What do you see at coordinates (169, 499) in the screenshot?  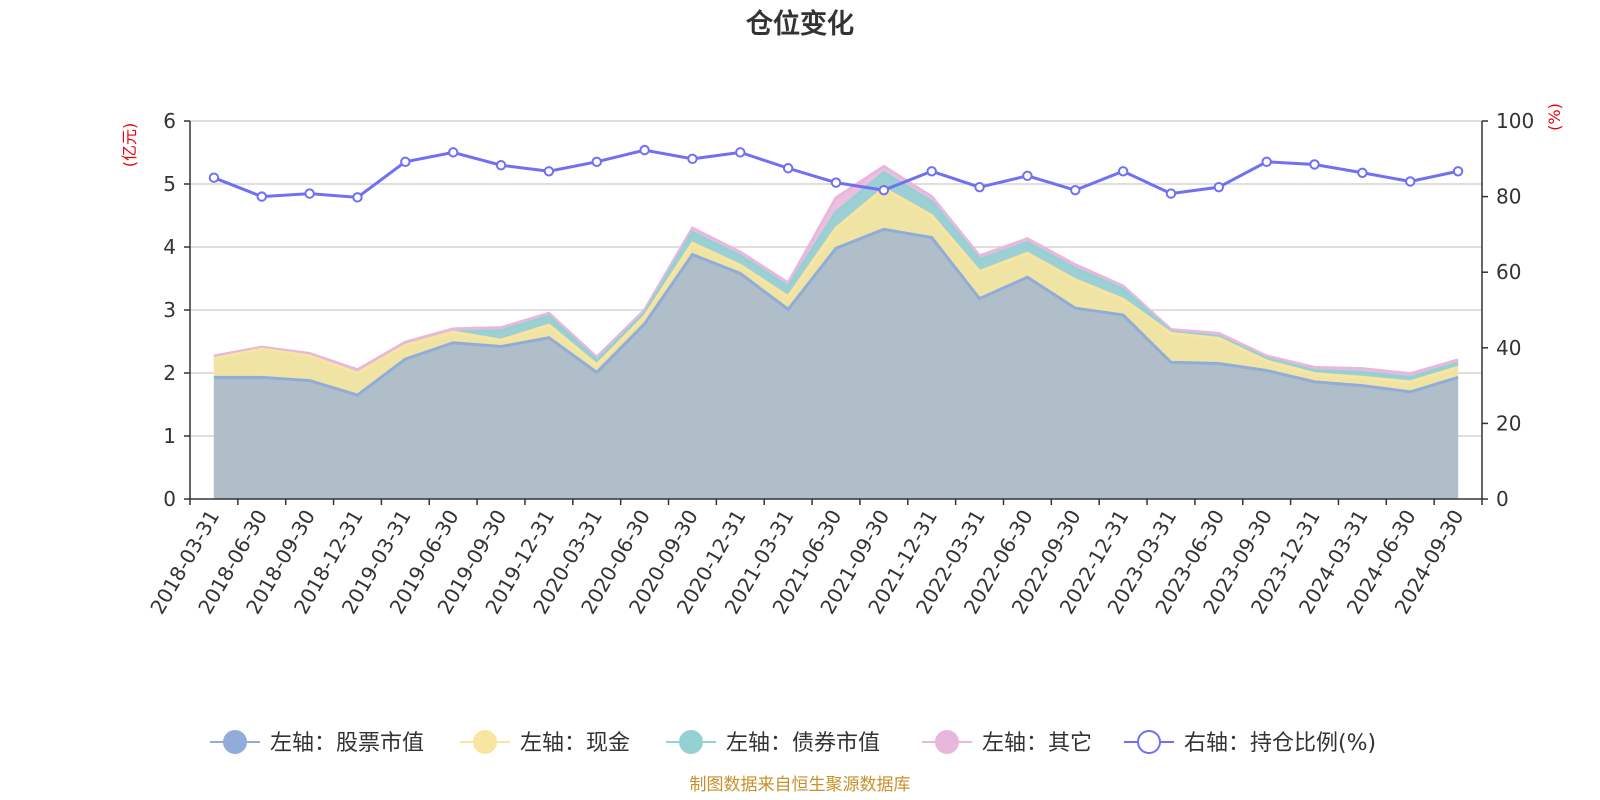 I see `left-tick-label: 0` at bounding box center [169, 499].